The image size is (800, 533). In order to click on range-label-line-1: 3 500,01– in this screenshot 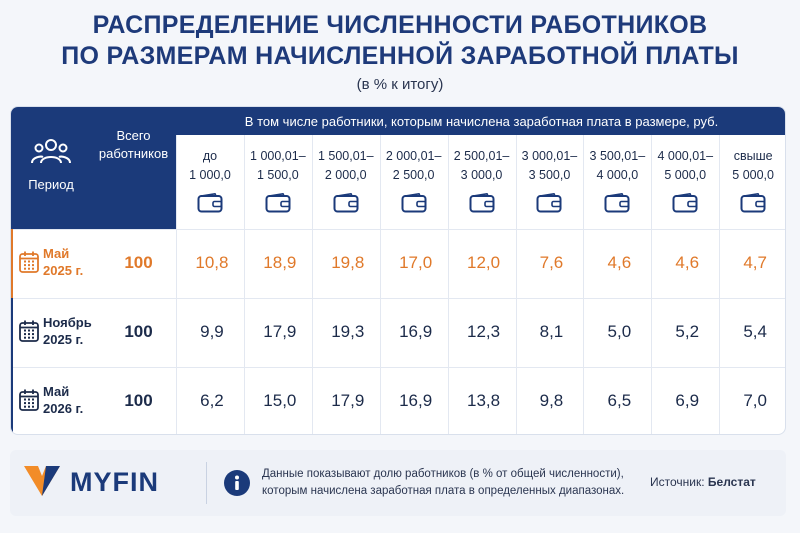, I will do `click(617, 156)`.